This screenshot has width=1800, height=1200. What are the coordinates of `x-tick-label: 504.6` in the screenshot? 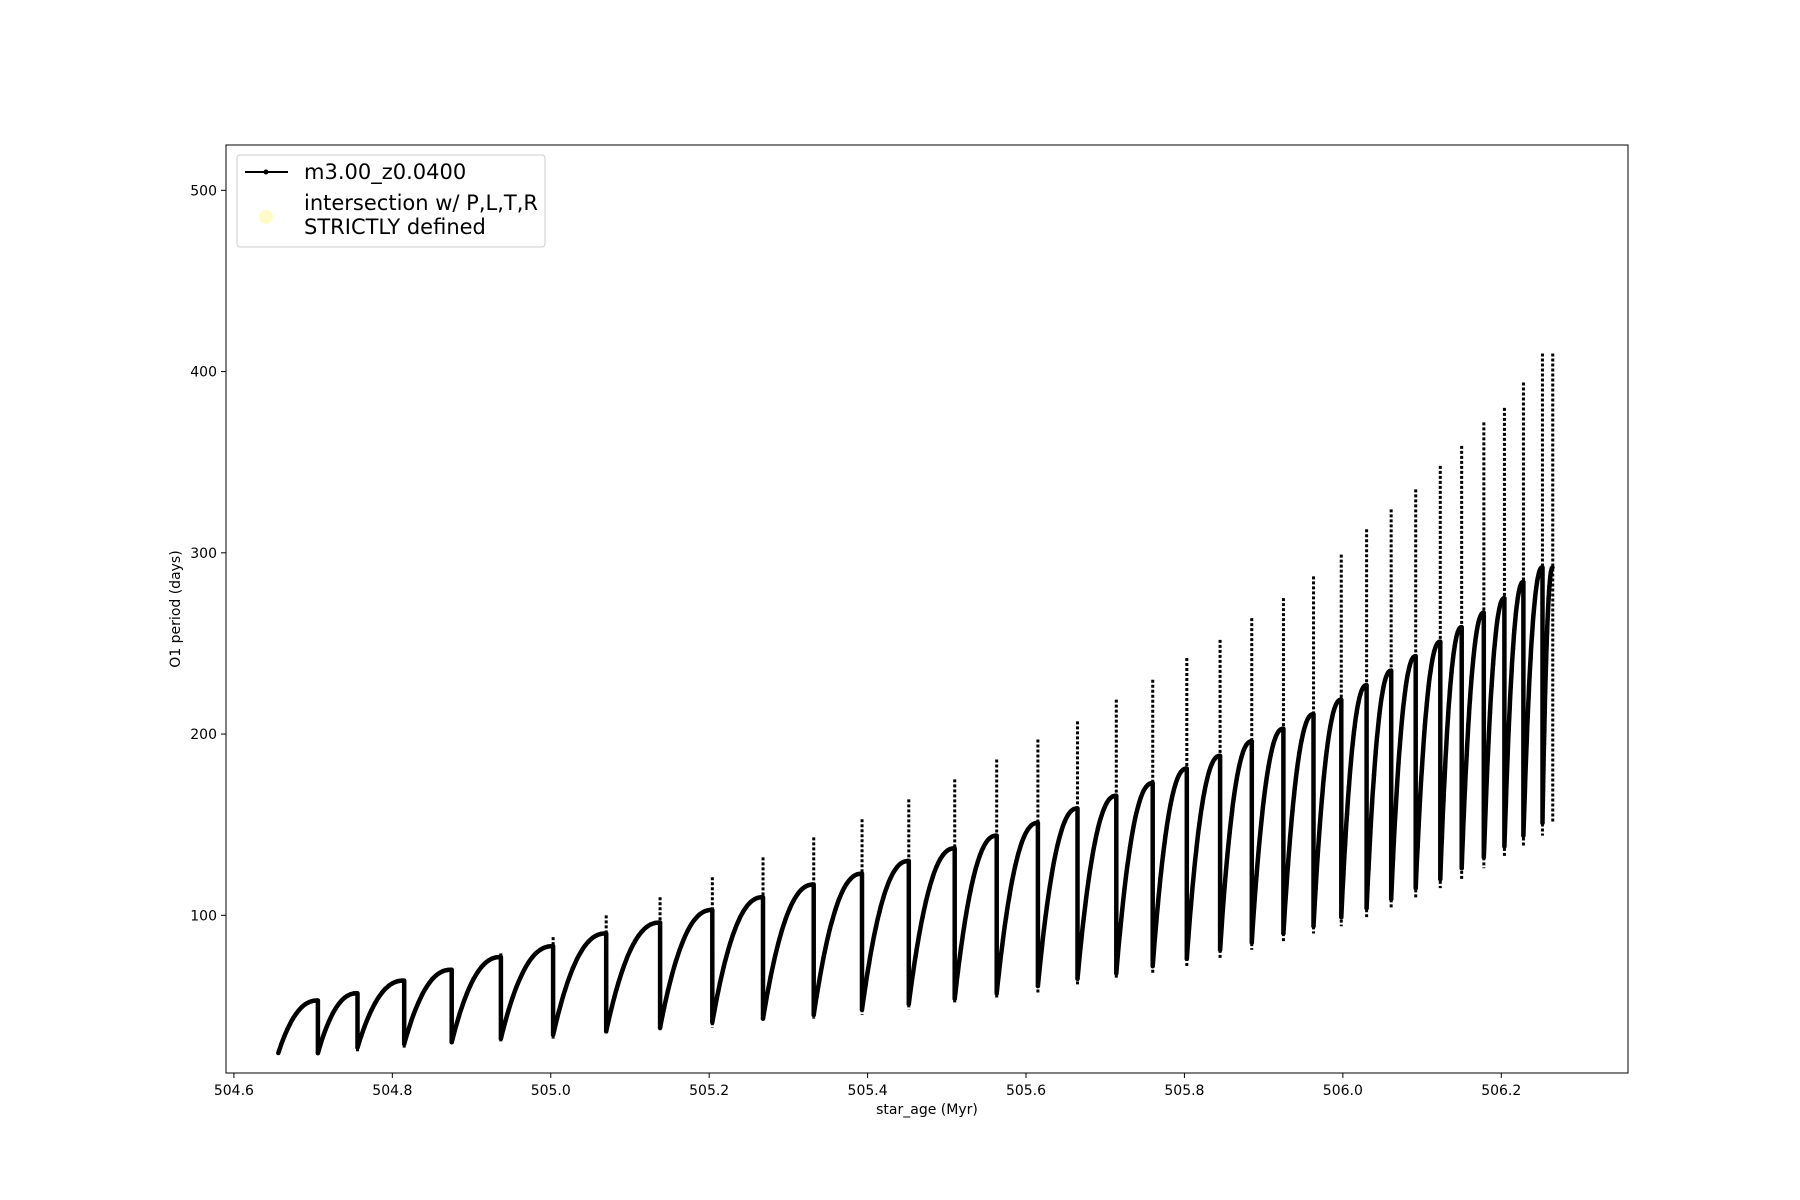 It's located at (234, 1091).